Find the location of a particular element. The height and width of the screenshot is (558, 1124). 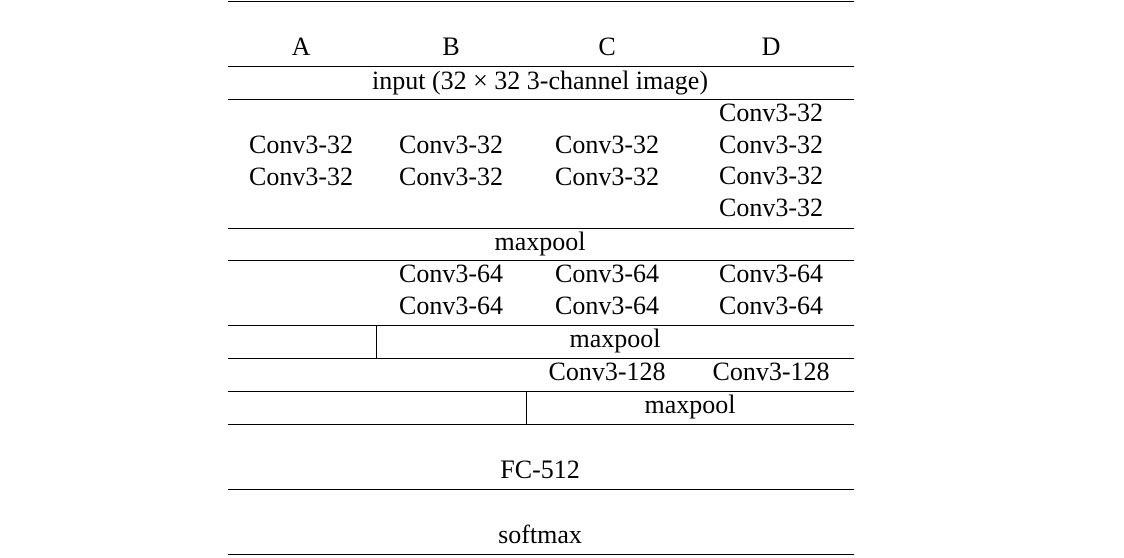

softmax-row: softmax is located at coordinates (540, 534).